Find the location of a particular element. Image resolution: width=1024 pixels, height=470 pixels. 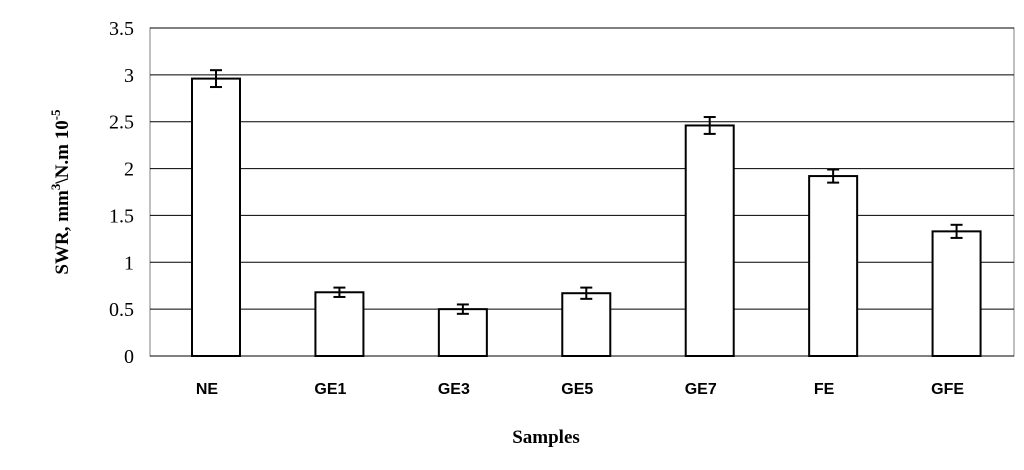

bar-ge5 is located at coordinates (586, 324).